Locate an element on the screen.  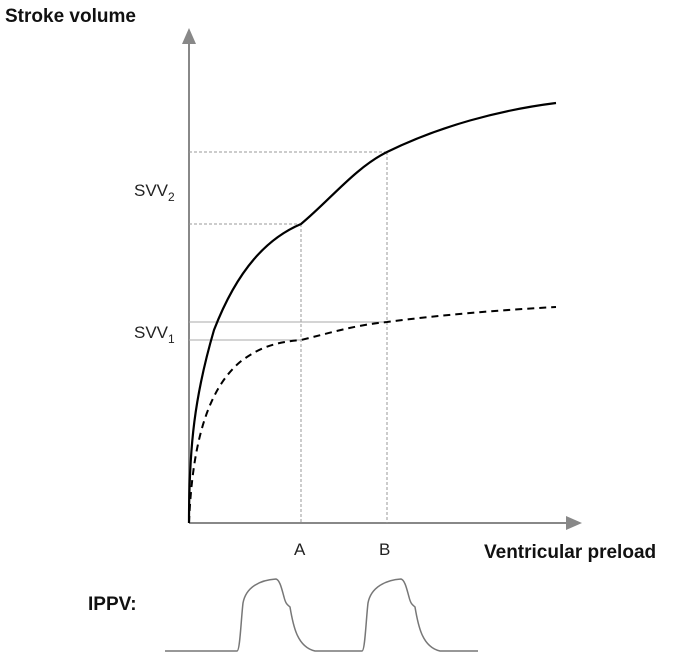
marker-a-label: A is located at coordinates (300, 549).